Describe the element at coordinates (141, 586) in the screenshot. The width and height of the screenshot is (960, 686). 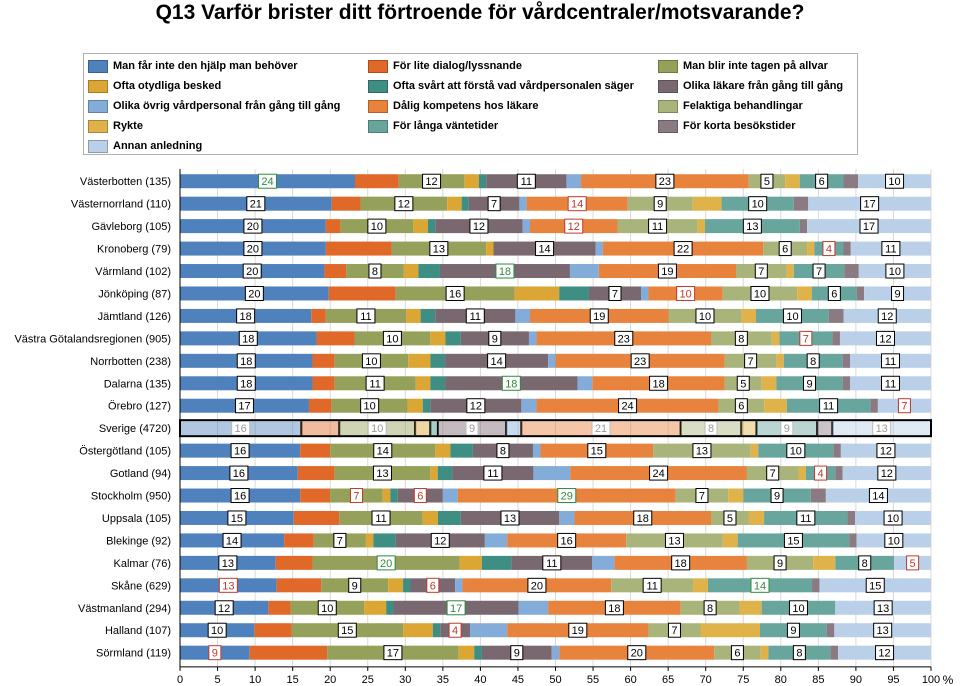
I see `category-label: Skåne (629)` at that location.